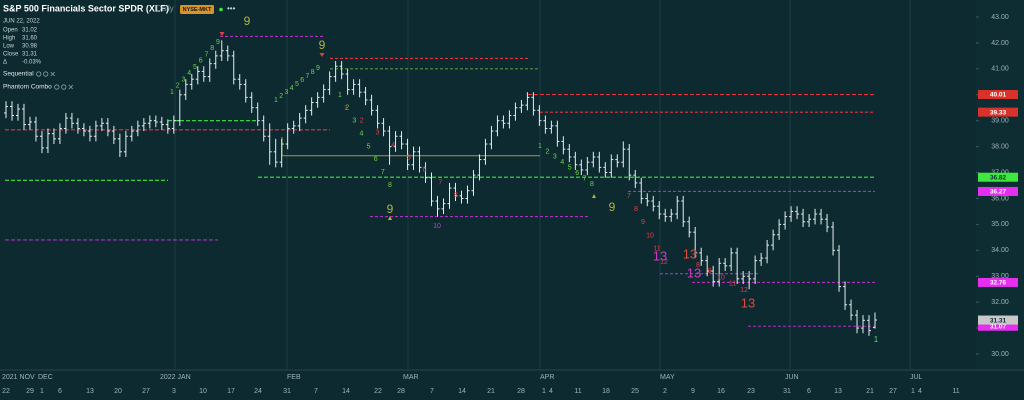 The height and width of the screenshot is (400, 1024). I want to click on x-day-label: 17, so click(231, 391).